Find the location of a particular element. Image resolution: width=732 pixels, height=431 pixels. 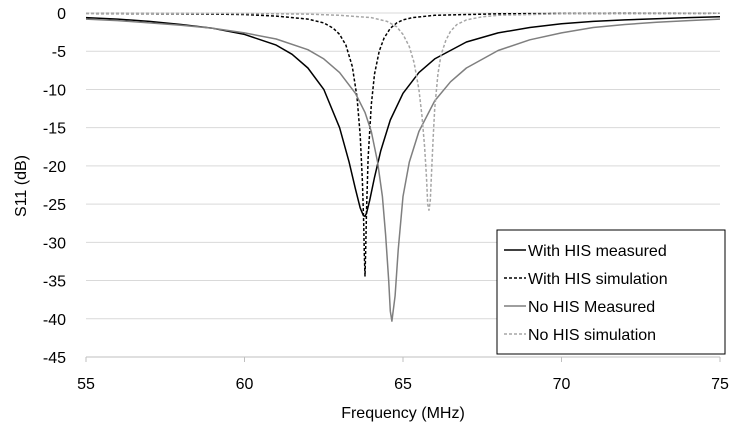

legend-box is located at coordinates (611, 292).